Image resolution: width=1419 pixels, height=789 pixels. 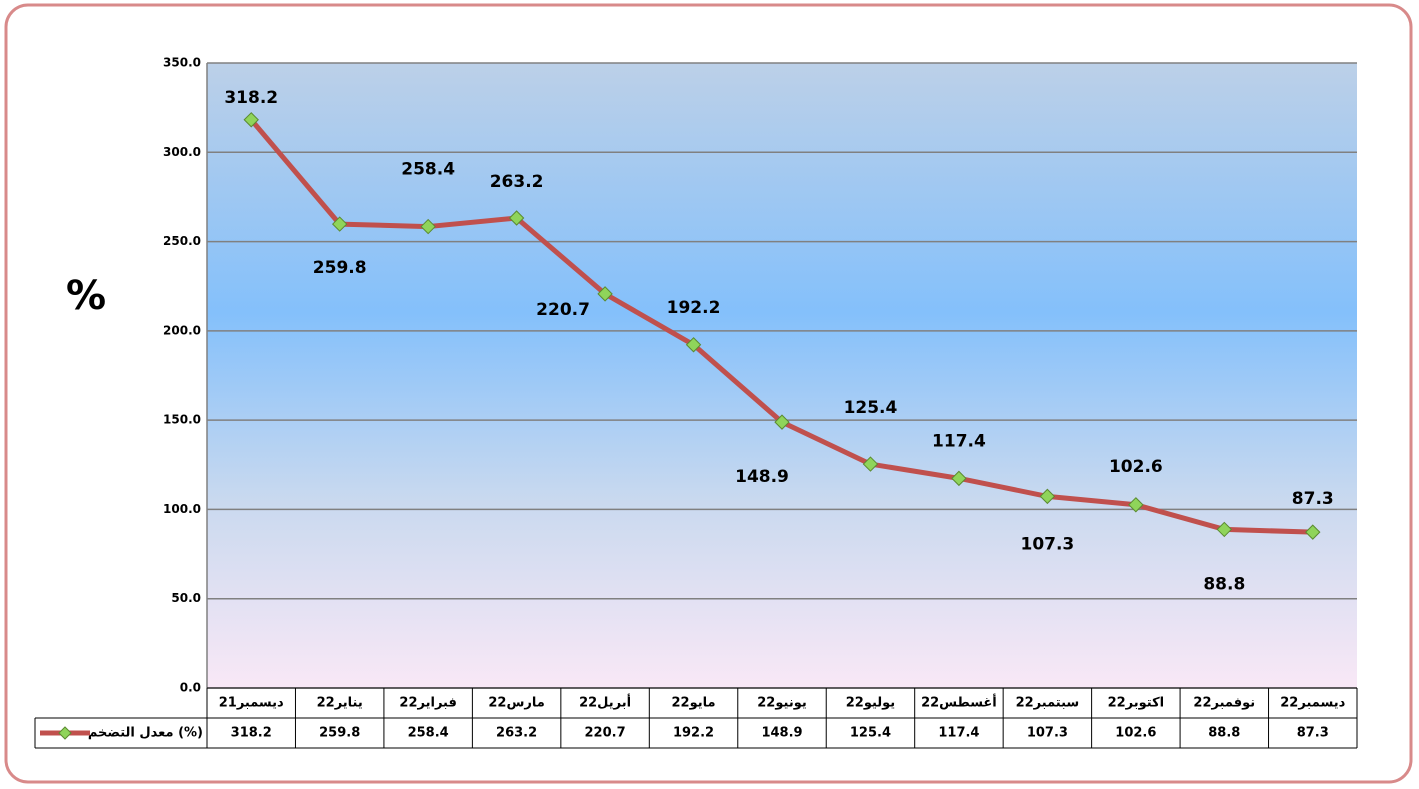 I want to click on table-value: 318.2, so click(x=251, y=733).